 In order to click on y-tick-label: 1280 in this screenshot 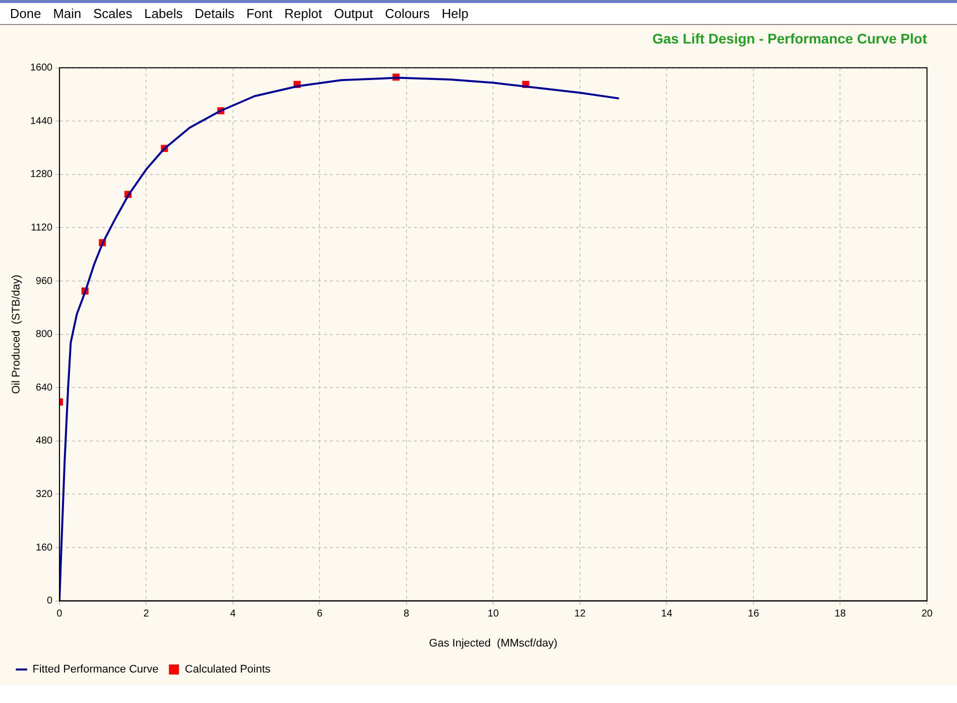, I will do `click(41, 174)`.